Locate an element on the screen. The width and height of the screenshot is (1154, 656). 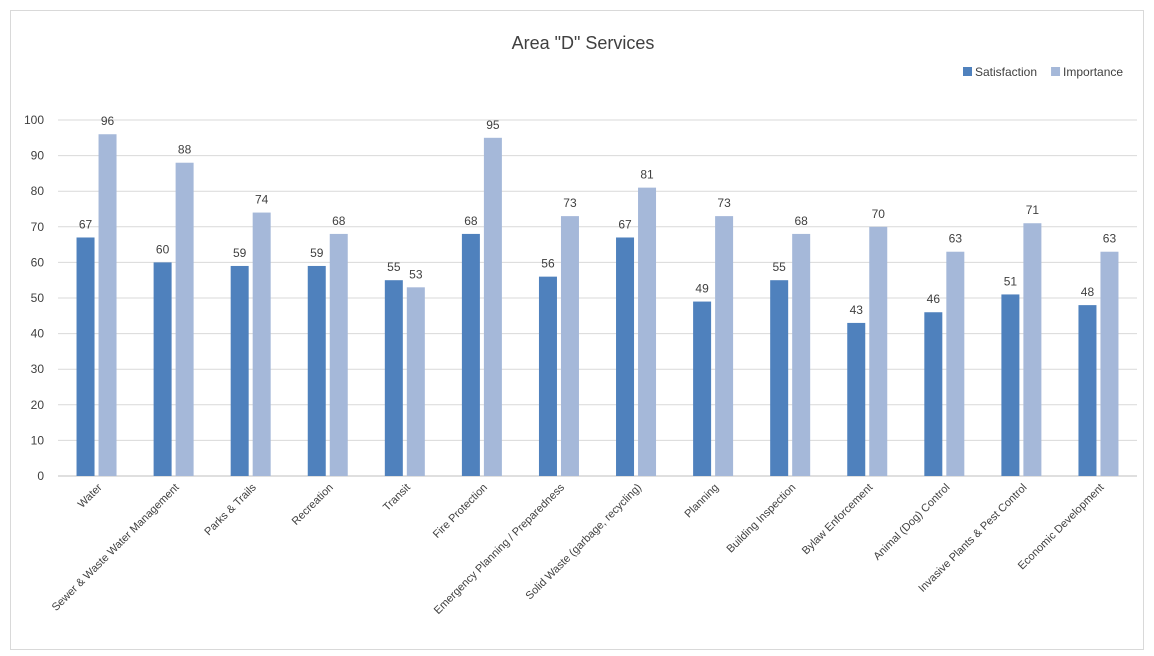
x-category-label: Sewer & Waste Water Management is located at coordinates (116, 548).